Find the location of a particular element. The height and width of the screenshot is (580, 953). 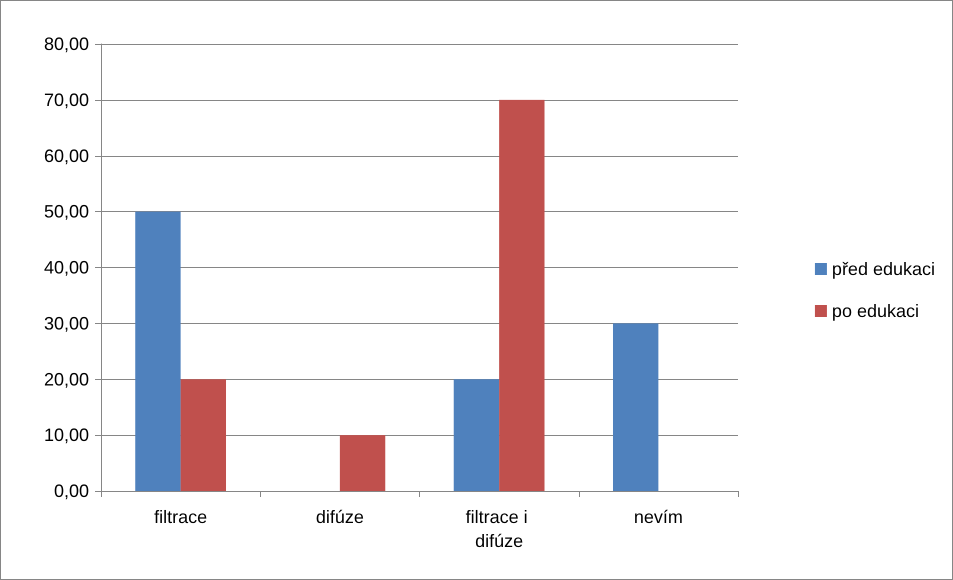

y-tick-label: 80,00 is located at coordinates (66, 44).